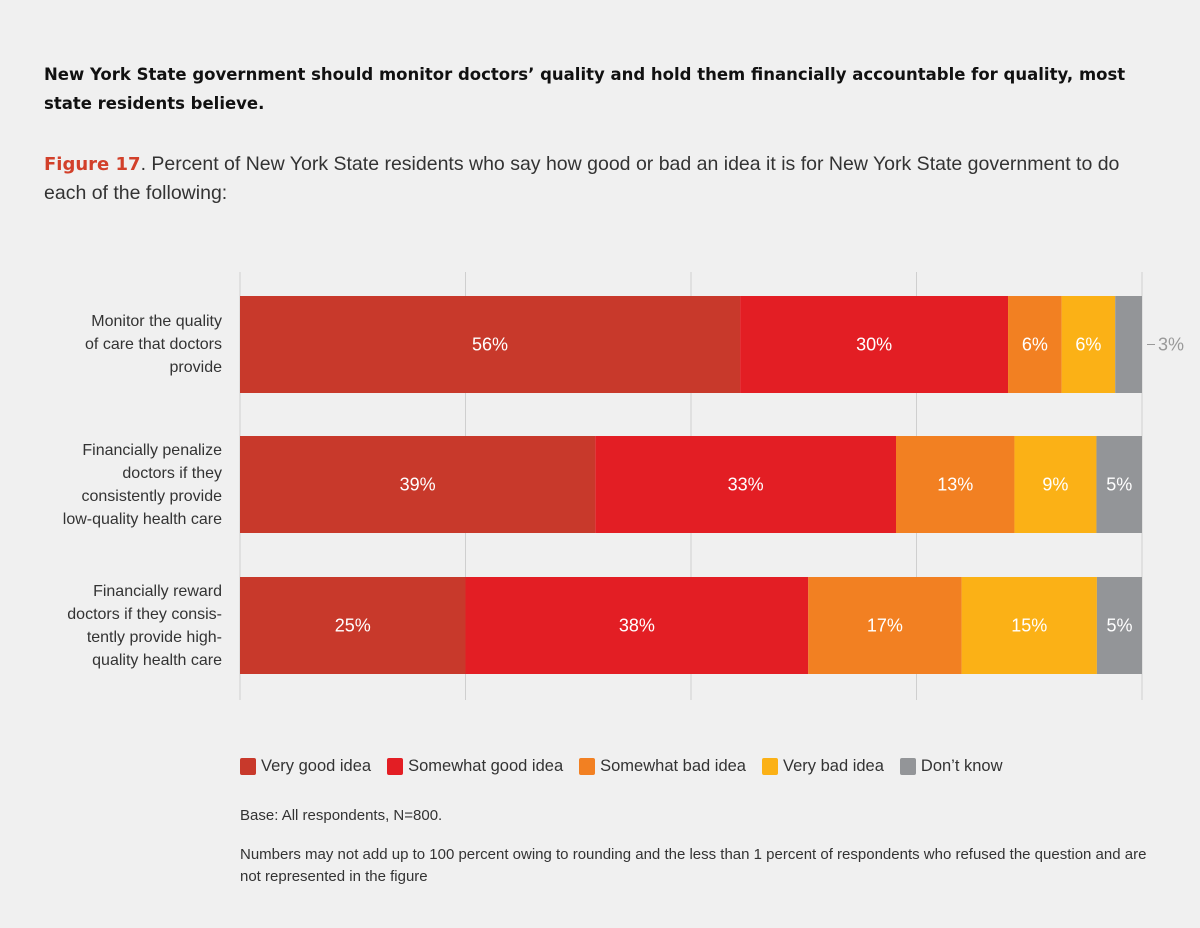 Image resolution: width=1200 pixels, height=928 pixels. I want to click on category-label-line: provide, so click(195, 367).